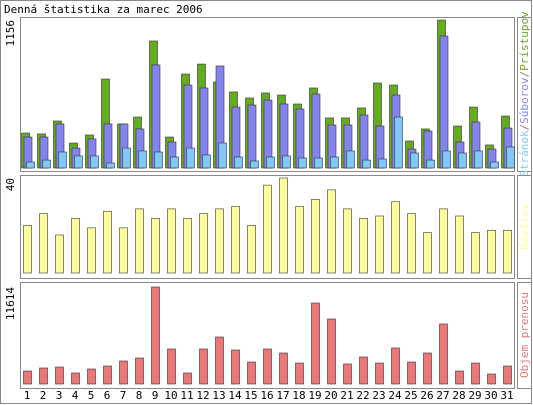  Describe the element at coordinates (186, 395) in the screenshot. I see `x-tick-label: 11` at that location.